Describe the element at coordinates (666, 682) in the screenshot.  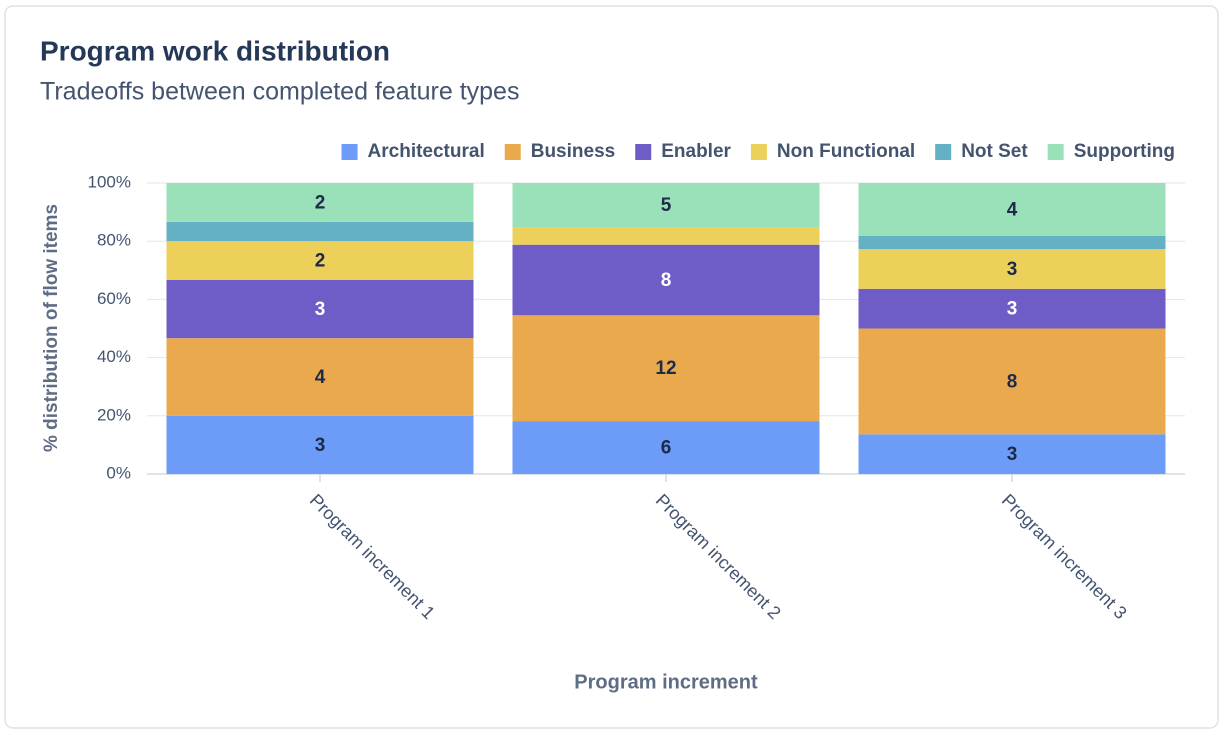
I see `x-axis-title: Program increment` at that location.